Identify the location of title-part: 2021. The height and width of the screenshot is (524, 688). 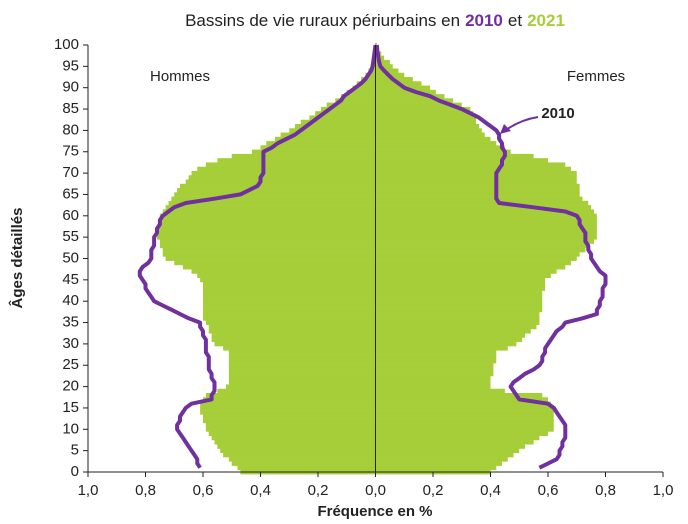
(546, 20).